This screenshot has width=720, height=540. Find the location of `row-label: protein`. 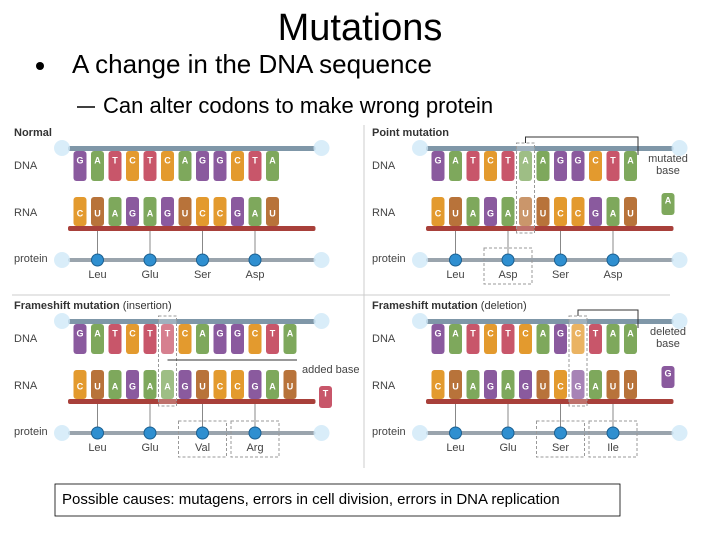

row-label: protein is located at coordinates (31, 259).